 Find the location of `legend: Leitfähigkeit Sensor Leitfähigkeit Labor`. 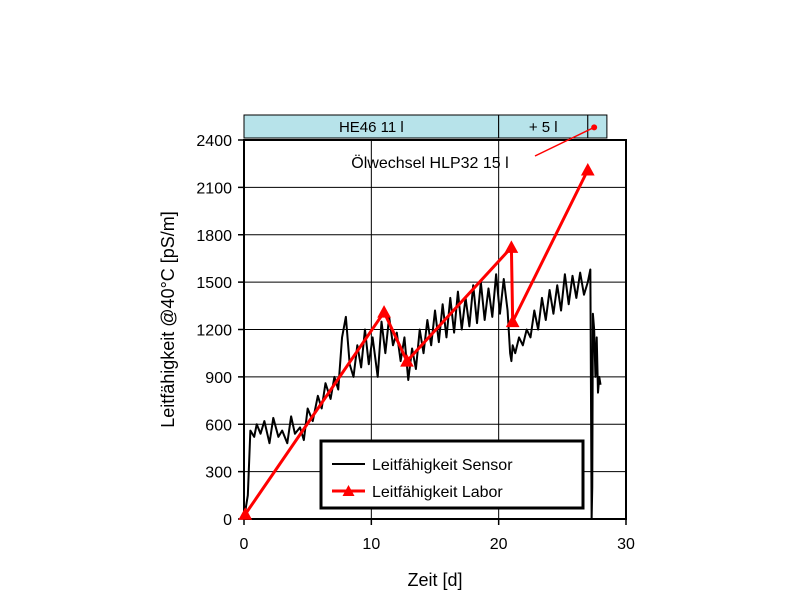

legend: Leitfähigkeit Sensor Leitfähigkeit Labor is located at coordinates (452, 474).